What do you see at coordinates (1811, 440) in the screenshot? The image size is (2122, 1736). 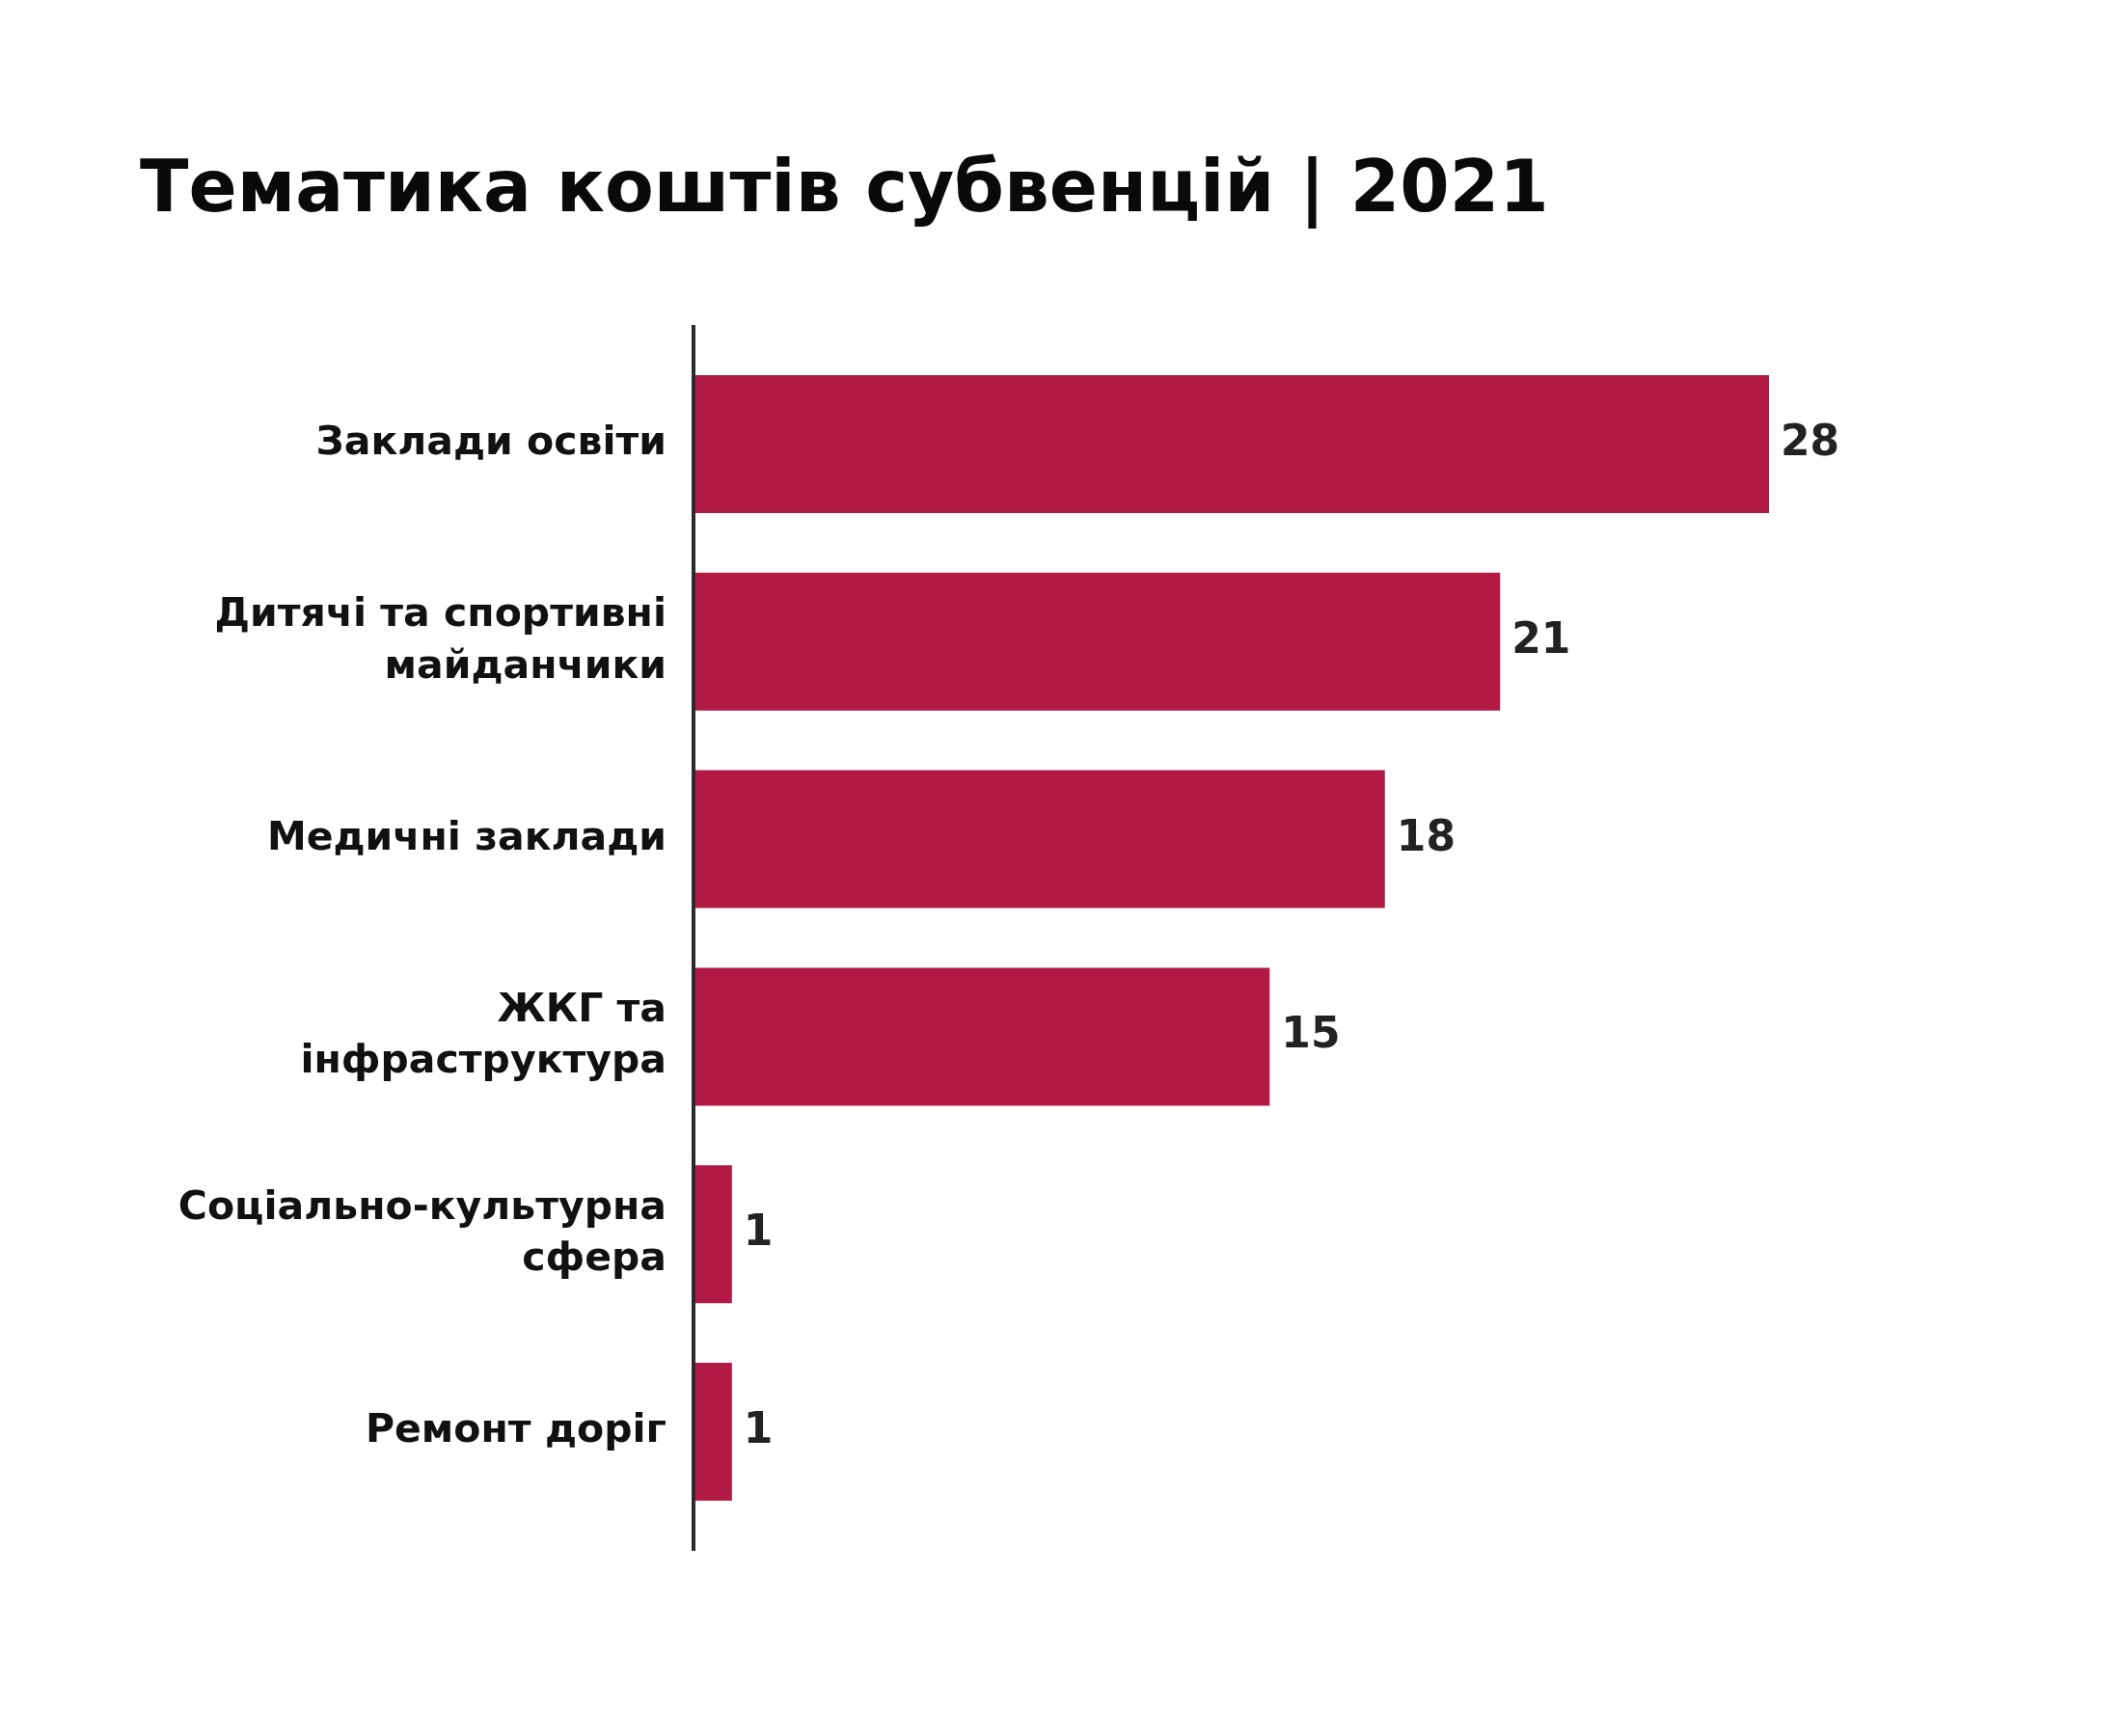 I see `data-label: 28` at bounding box center [1811, 440].